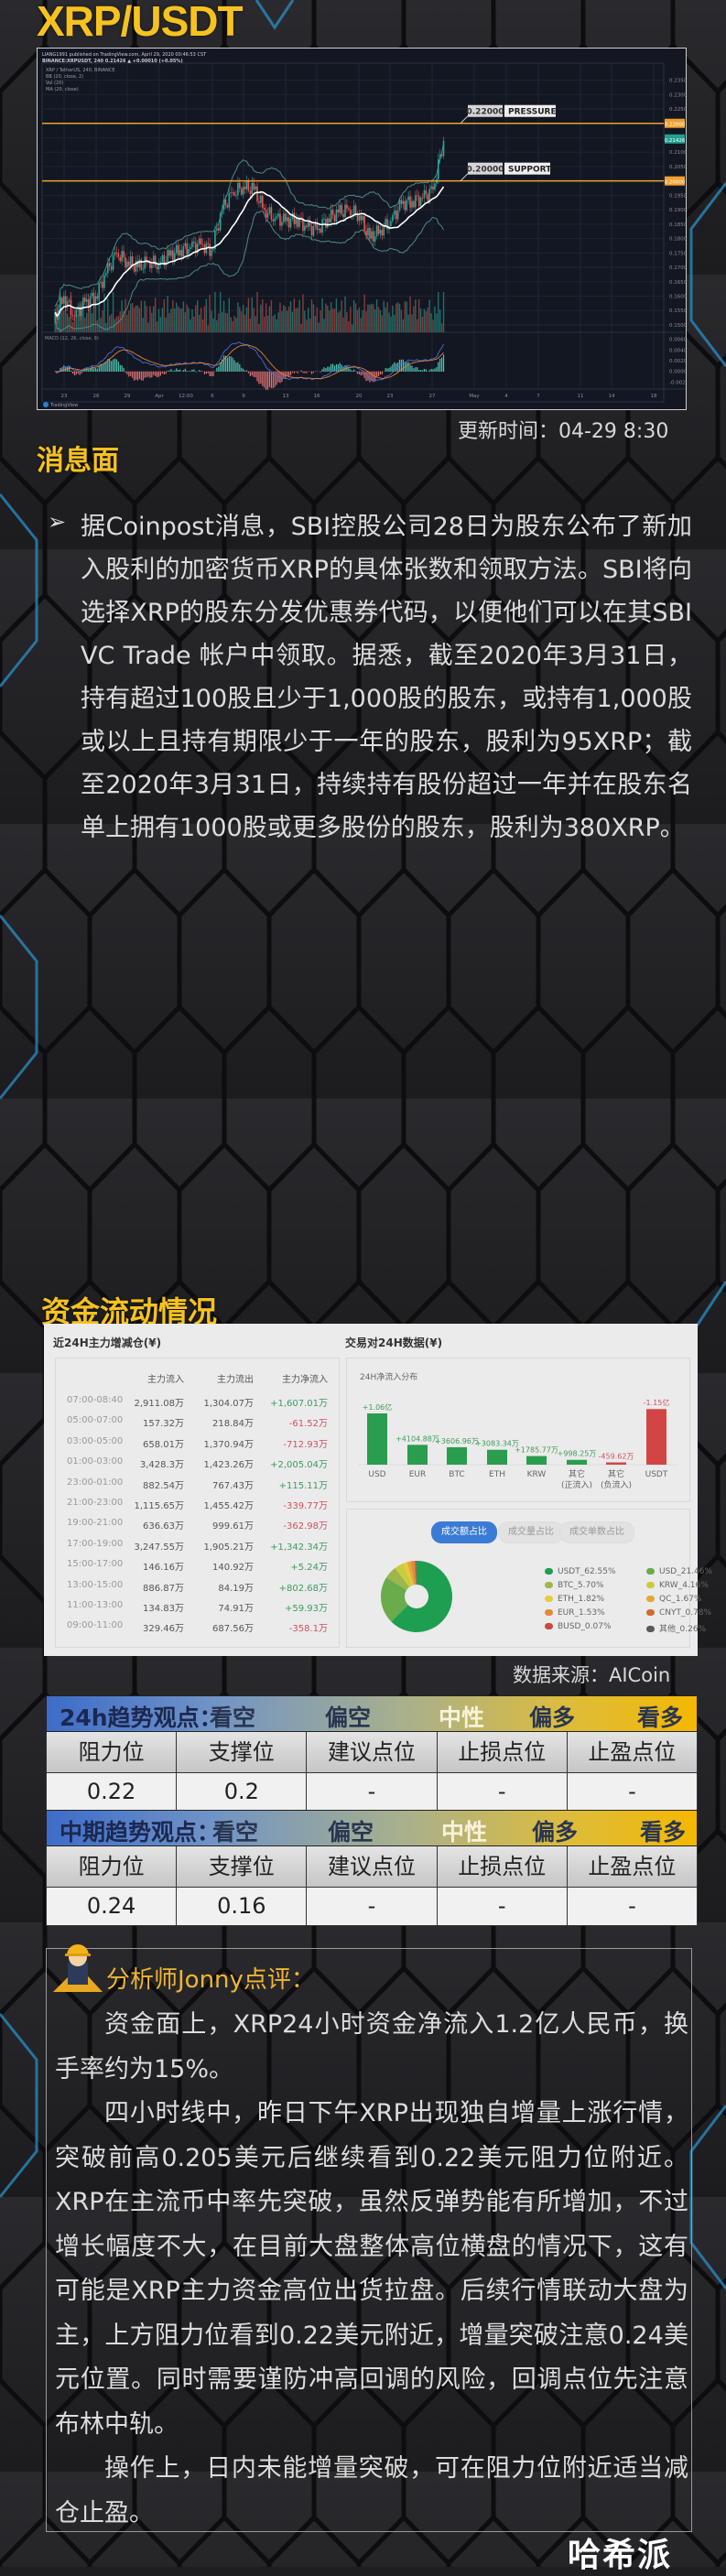 Image resolution: width=726 pixels, height=2576 pixels. Describe the element at coordinates (305, 1378) in the screenshot. I see `column-header: 主力净流入` at that location.